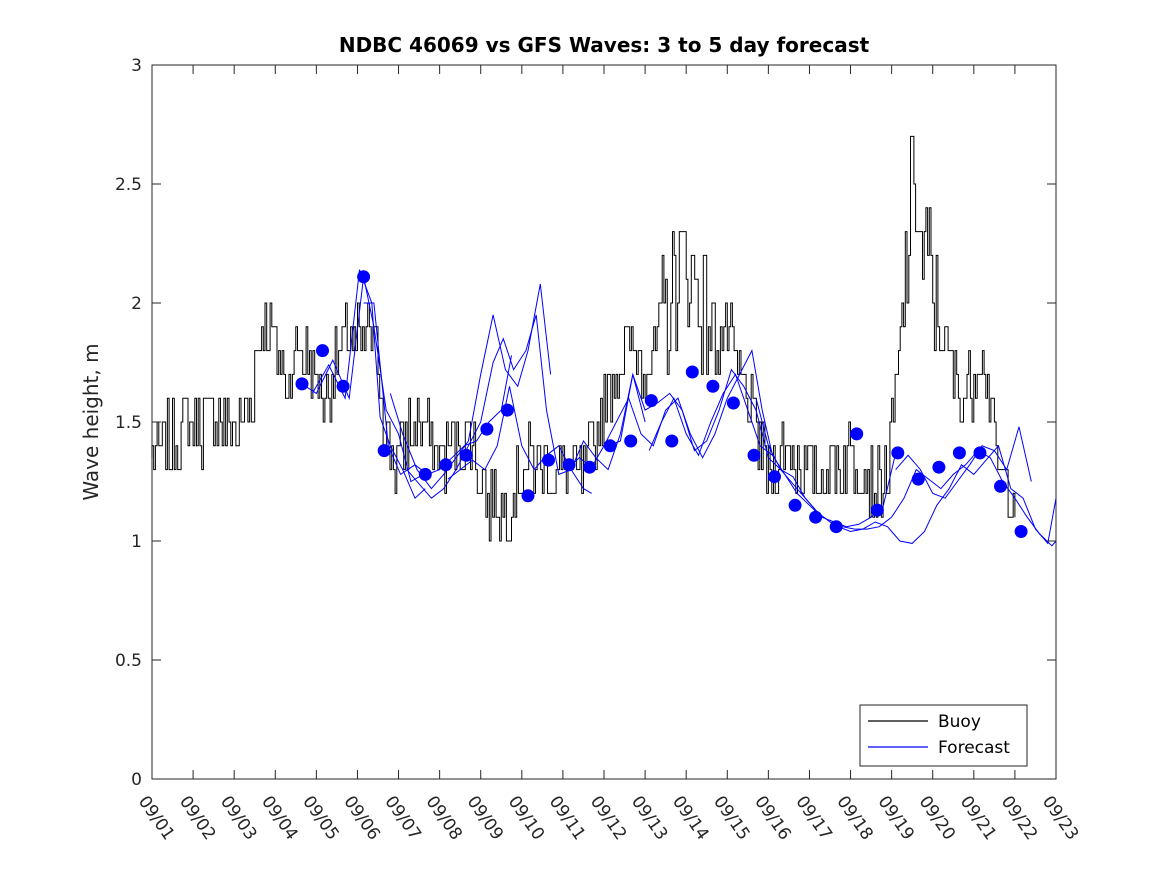  Describe the element at coordinates (128, 661) in the screenshot. I see `y-tick-label: 0.5` at that location.